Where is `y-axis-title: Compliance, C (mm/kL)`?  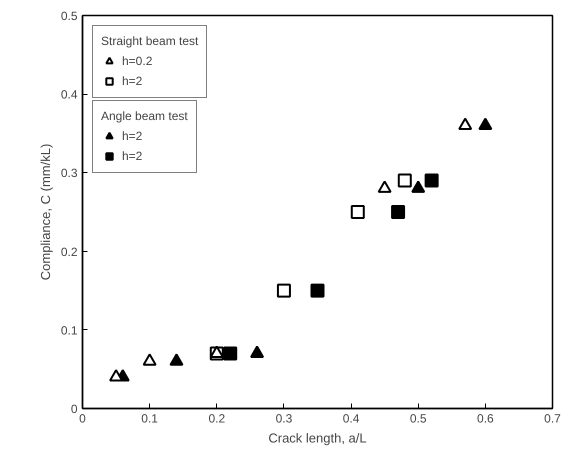
y-axis-title: Compliance, C (mm/kL) is located at coordinates (45, 212).